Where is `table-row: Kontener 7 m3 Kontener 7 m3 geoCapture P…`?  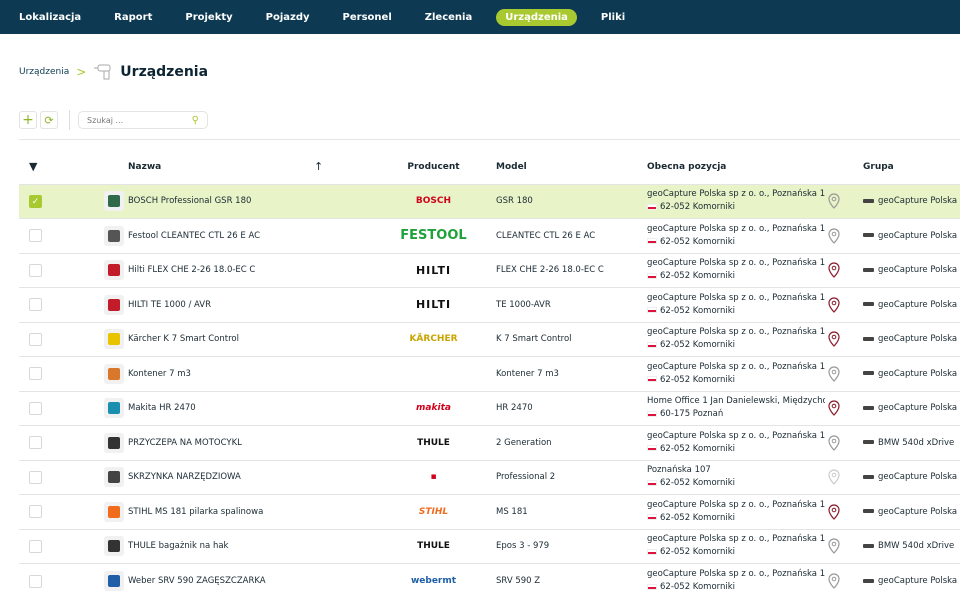 table-row: Kontener 7 m3 Kontener 7 m3 geoCapture P… is located at coordinates (489, 374).